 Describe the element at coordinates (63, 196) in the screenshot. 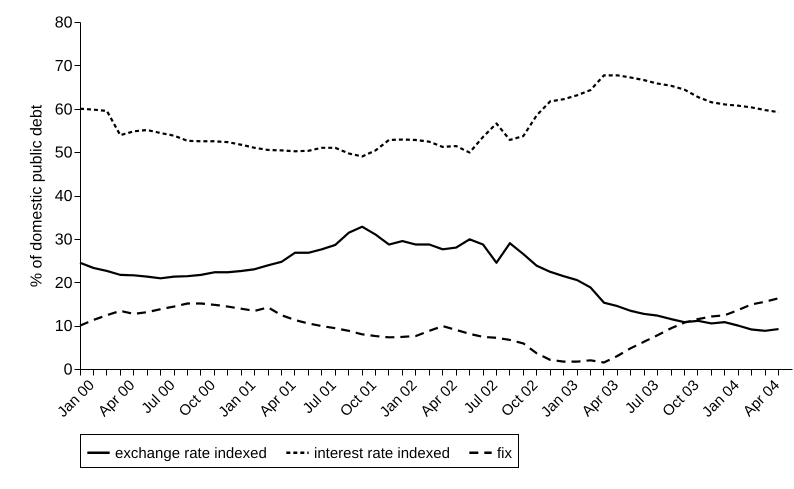

I see `y-tick-label: 40` at that location.